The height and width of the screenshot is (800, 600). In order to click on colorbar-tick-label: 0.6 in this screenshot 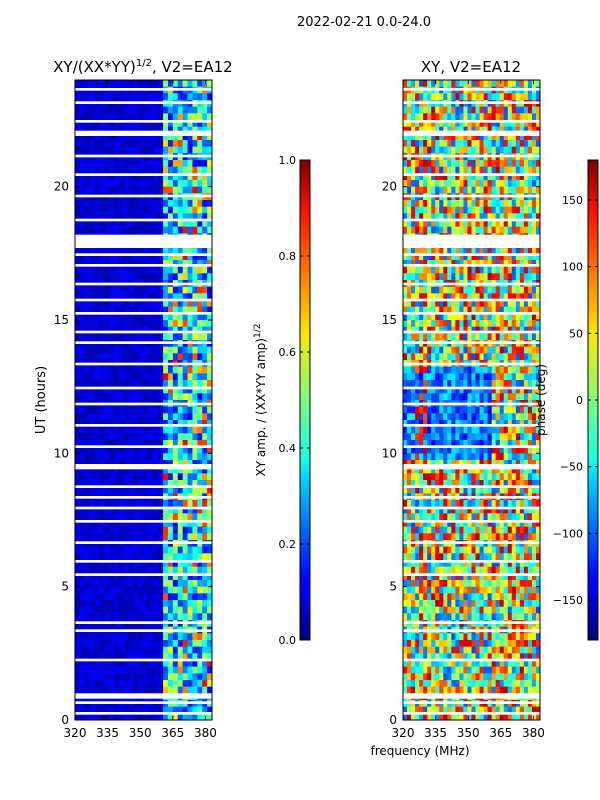, I will do `click(288, 352)`.